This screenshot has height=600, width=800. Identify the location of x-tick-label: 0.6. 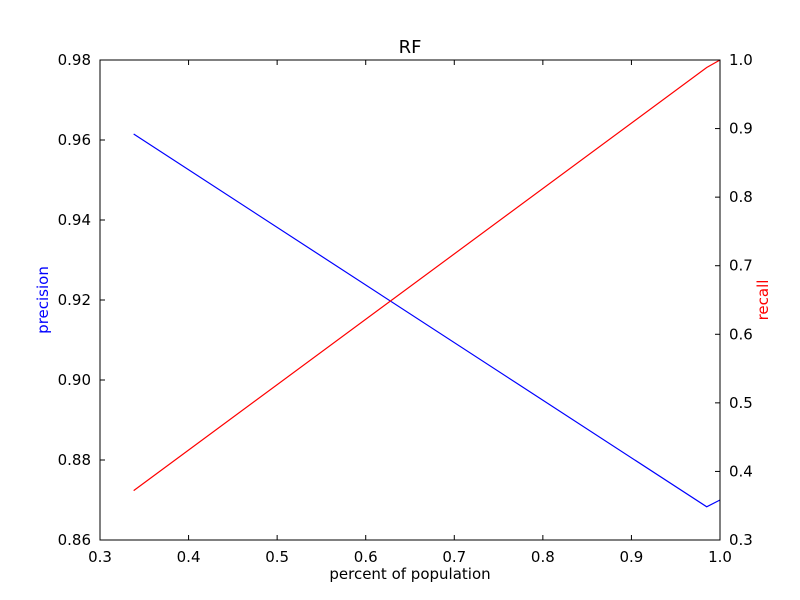
(366, 557).